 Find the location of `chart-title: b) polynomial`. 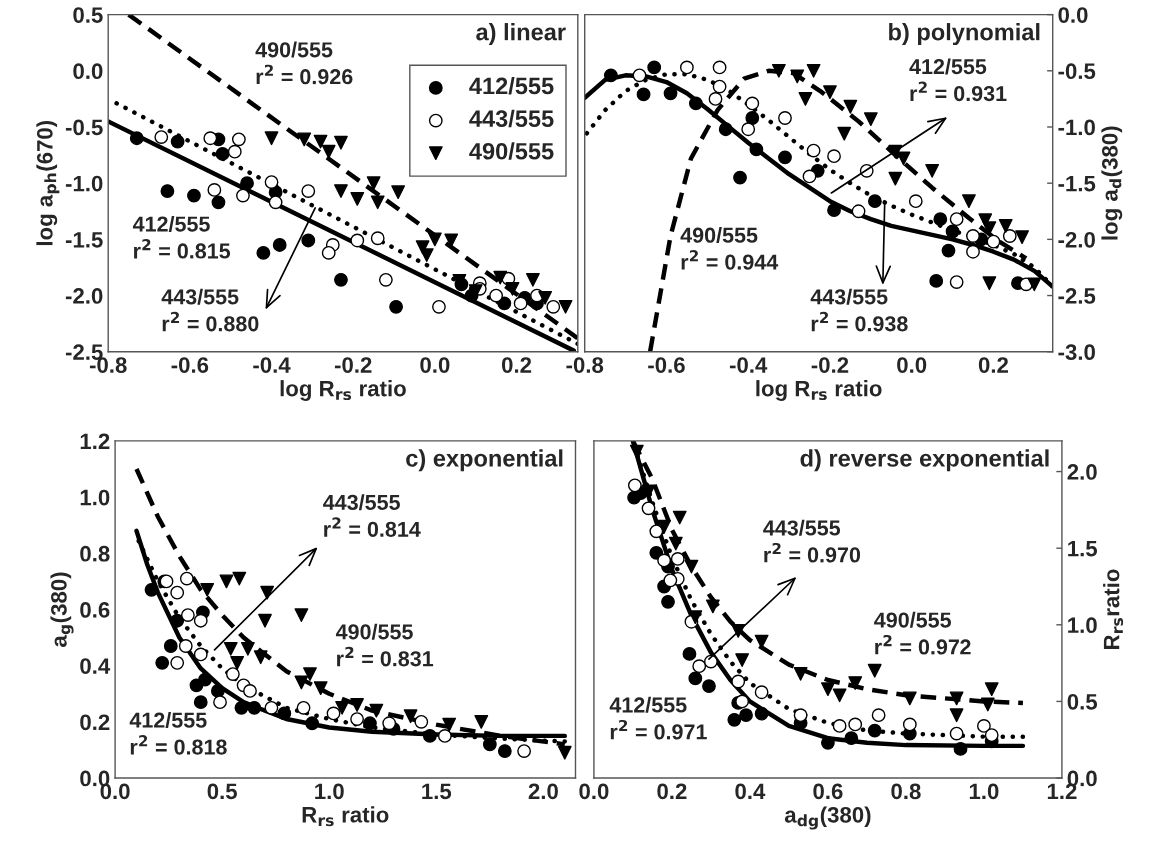

chart-title: b) polynomial is located at coordinates (964, 34).